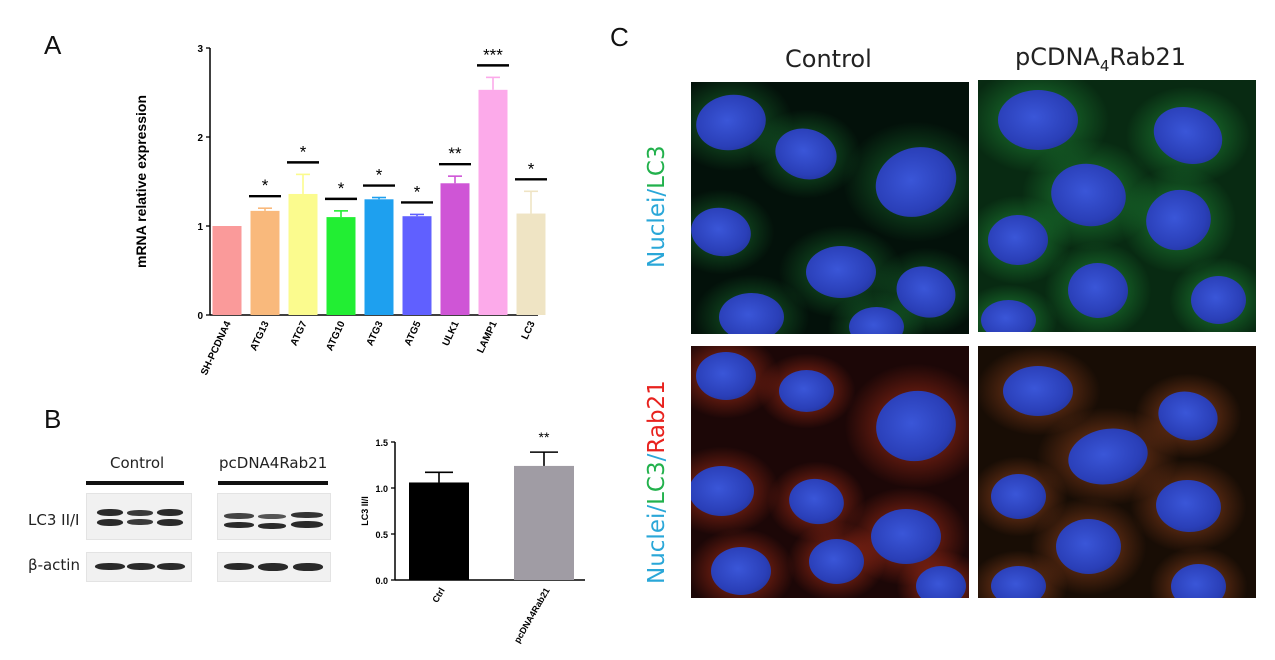 Image resolution: width=1275 pixels, height=660 pixels. I want to click on x-tick-label: LAMP1, so click(487, 337).